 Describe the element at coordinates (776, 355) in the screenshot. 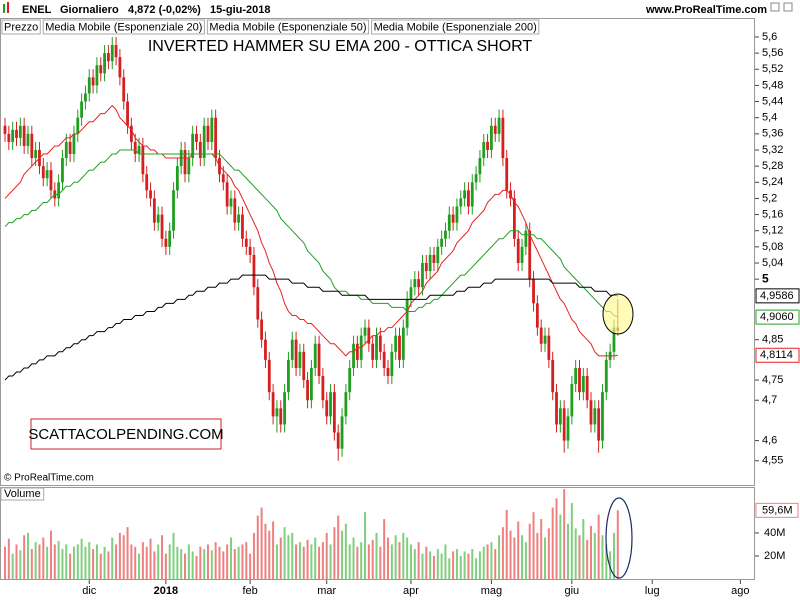

I see `last-value-label: 4,8114` at that location.